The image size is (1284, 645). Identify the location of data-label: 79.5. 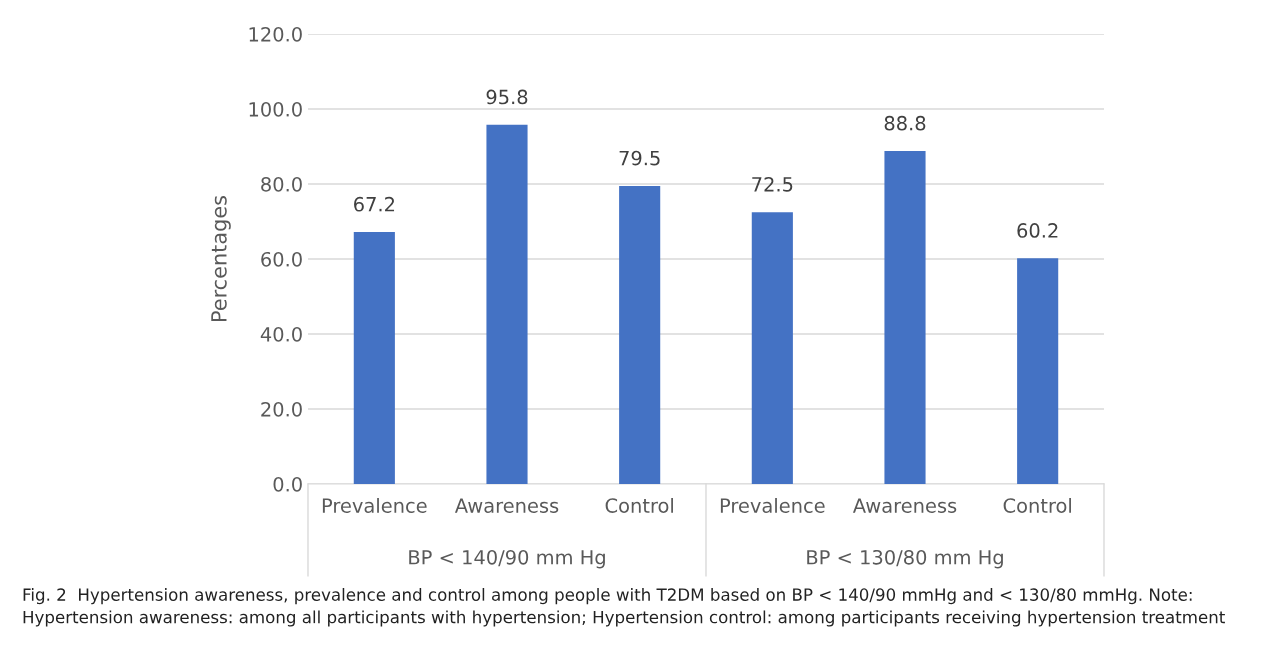
(639, 158).